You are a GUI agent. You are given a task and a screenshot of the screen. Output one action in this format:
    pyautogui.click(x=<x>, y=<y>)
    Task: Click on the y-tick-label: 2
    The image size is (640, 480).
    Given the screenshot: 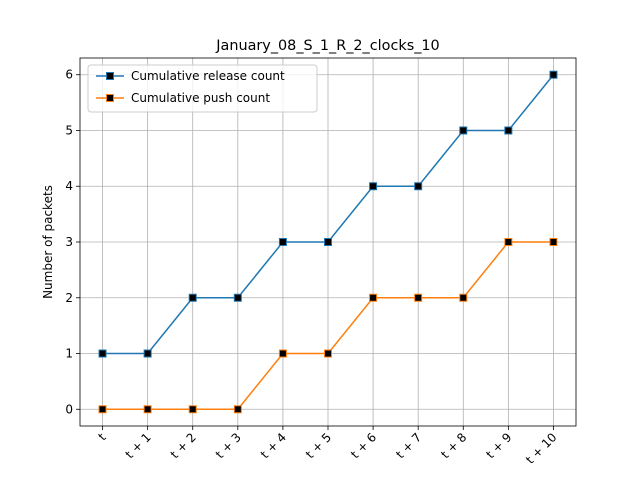 What is the action you would take?
    pyautogui.click(x=69, y=298)
    